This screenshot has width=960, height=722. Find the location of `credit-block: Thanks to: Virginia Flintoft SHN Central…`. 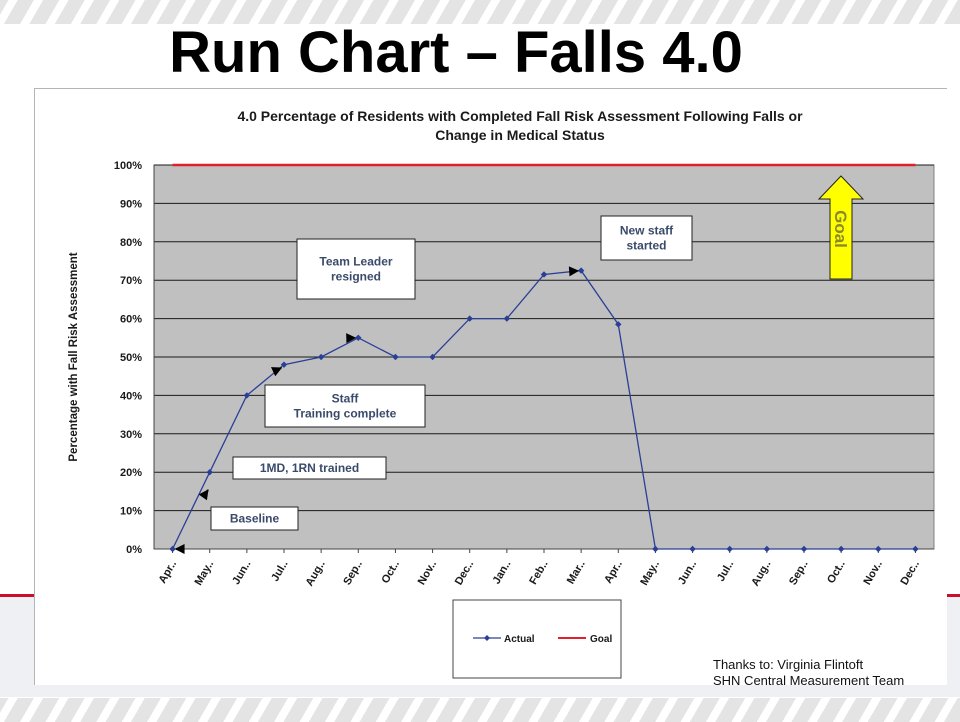

credit-block: Thanks to: Virginia Flintoft SHN Central… is located at coordinates (835, 673).